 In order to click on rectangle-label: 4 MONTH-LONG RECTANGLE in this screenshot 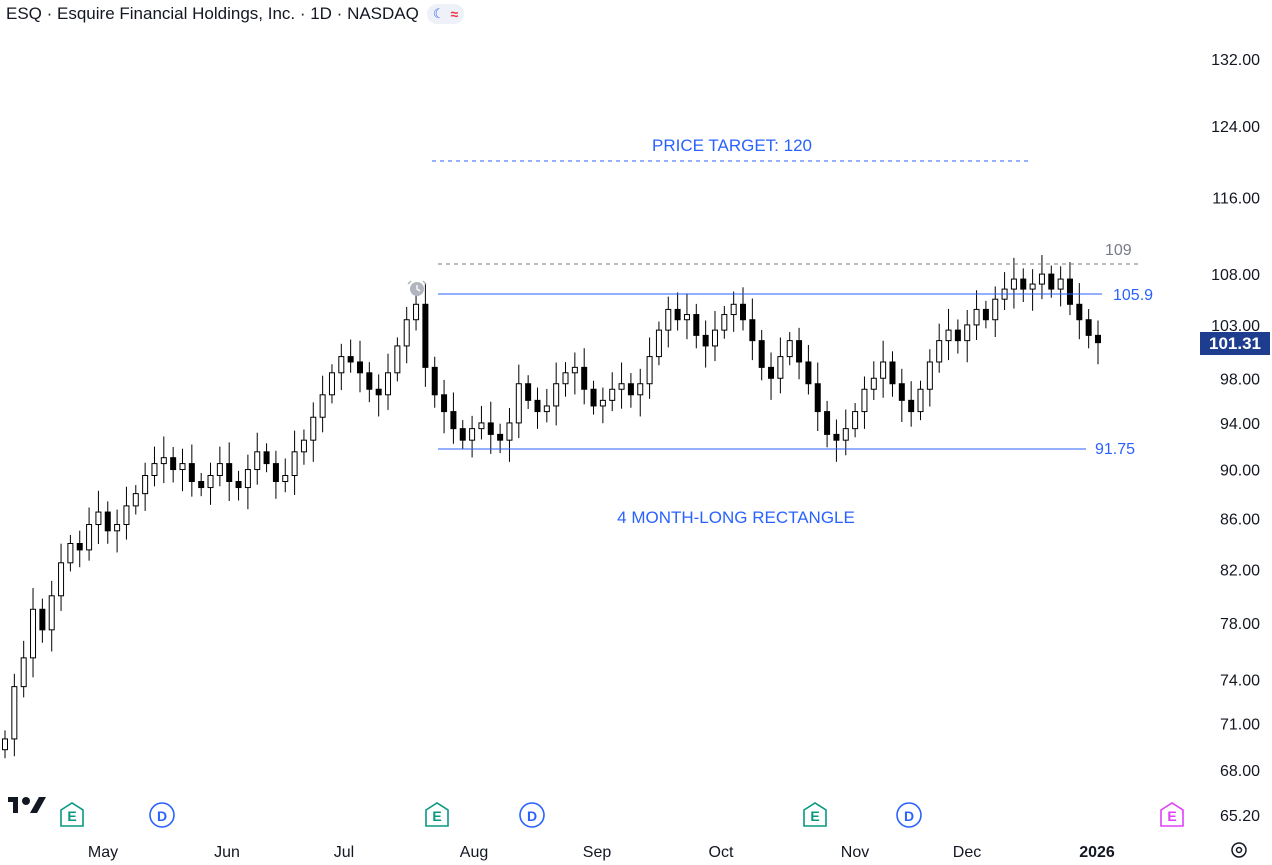, I will do `click(736, 517)`.